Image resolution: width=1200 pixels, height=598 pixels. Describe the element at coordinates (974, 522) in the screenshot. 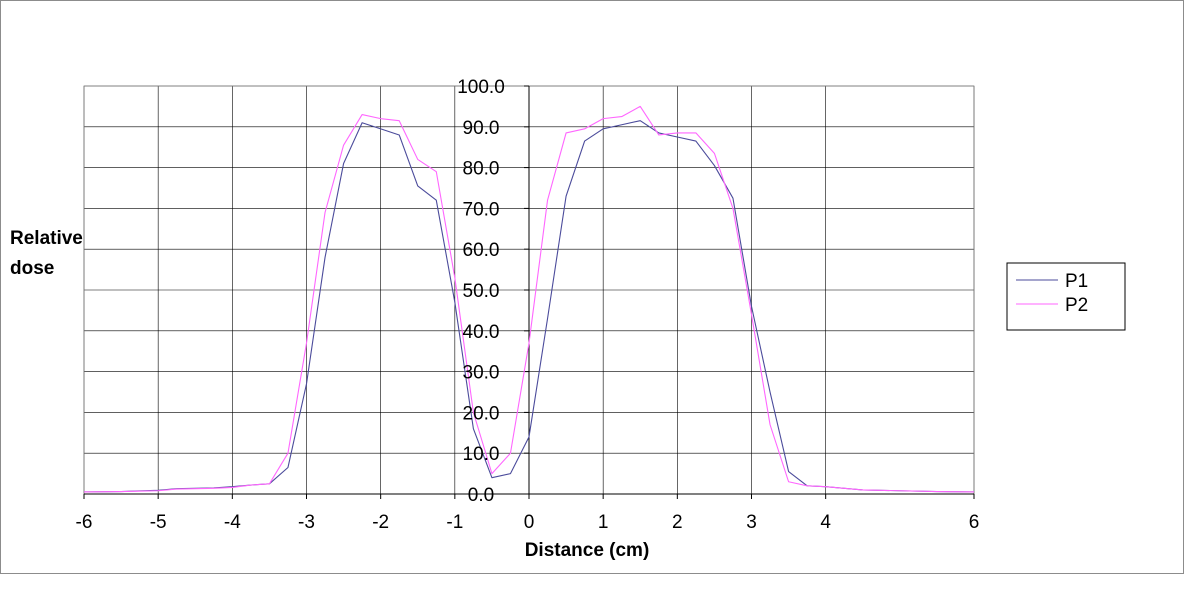

I see `x-tick-label-11: 6` at that location.